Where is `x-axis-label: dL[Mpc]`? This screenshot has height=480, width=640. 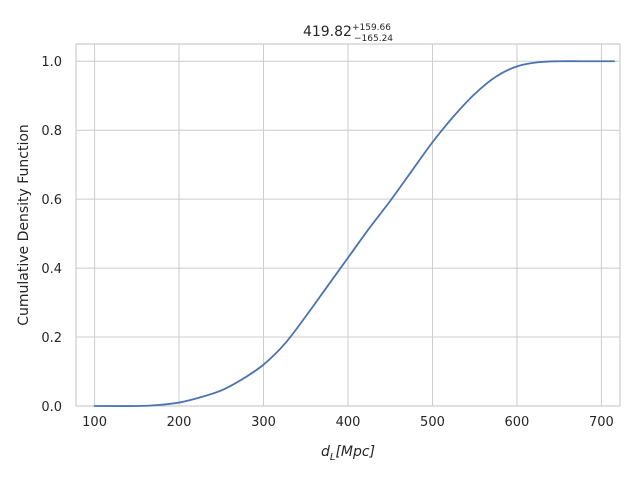 x-axis-label: dL[Mpc] is located at coordinates (348, 453).